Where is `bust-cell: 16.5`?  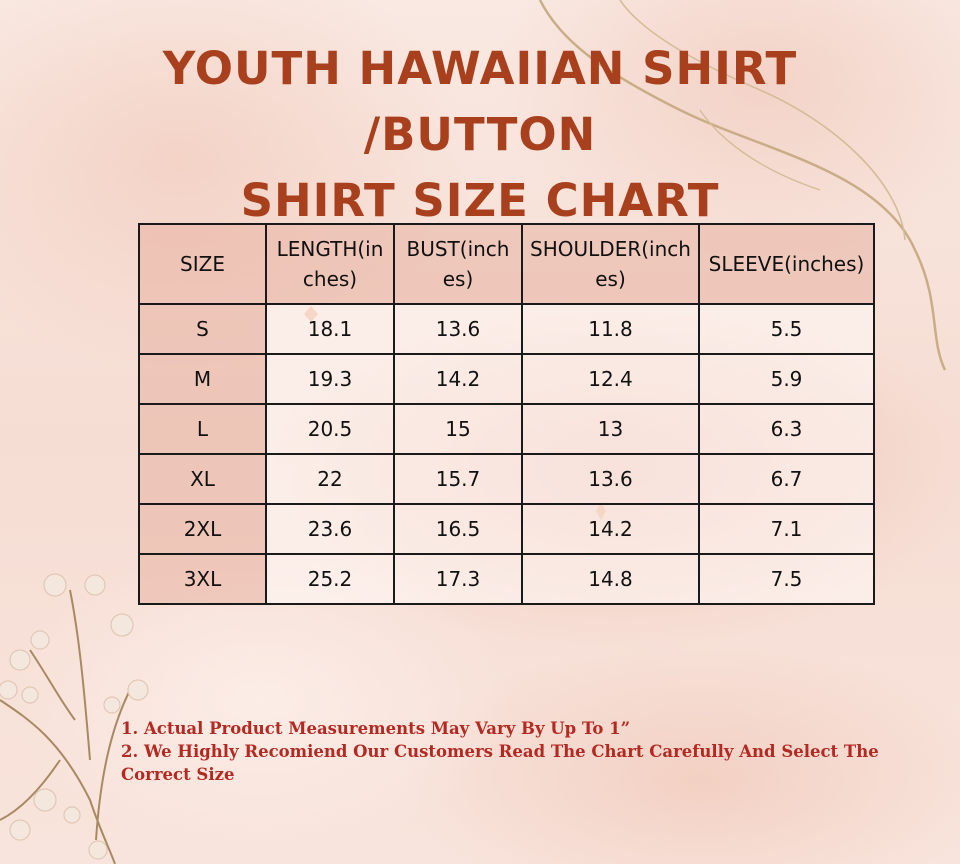
bust-cell: 16.5 is located at coordinates (458, 529).